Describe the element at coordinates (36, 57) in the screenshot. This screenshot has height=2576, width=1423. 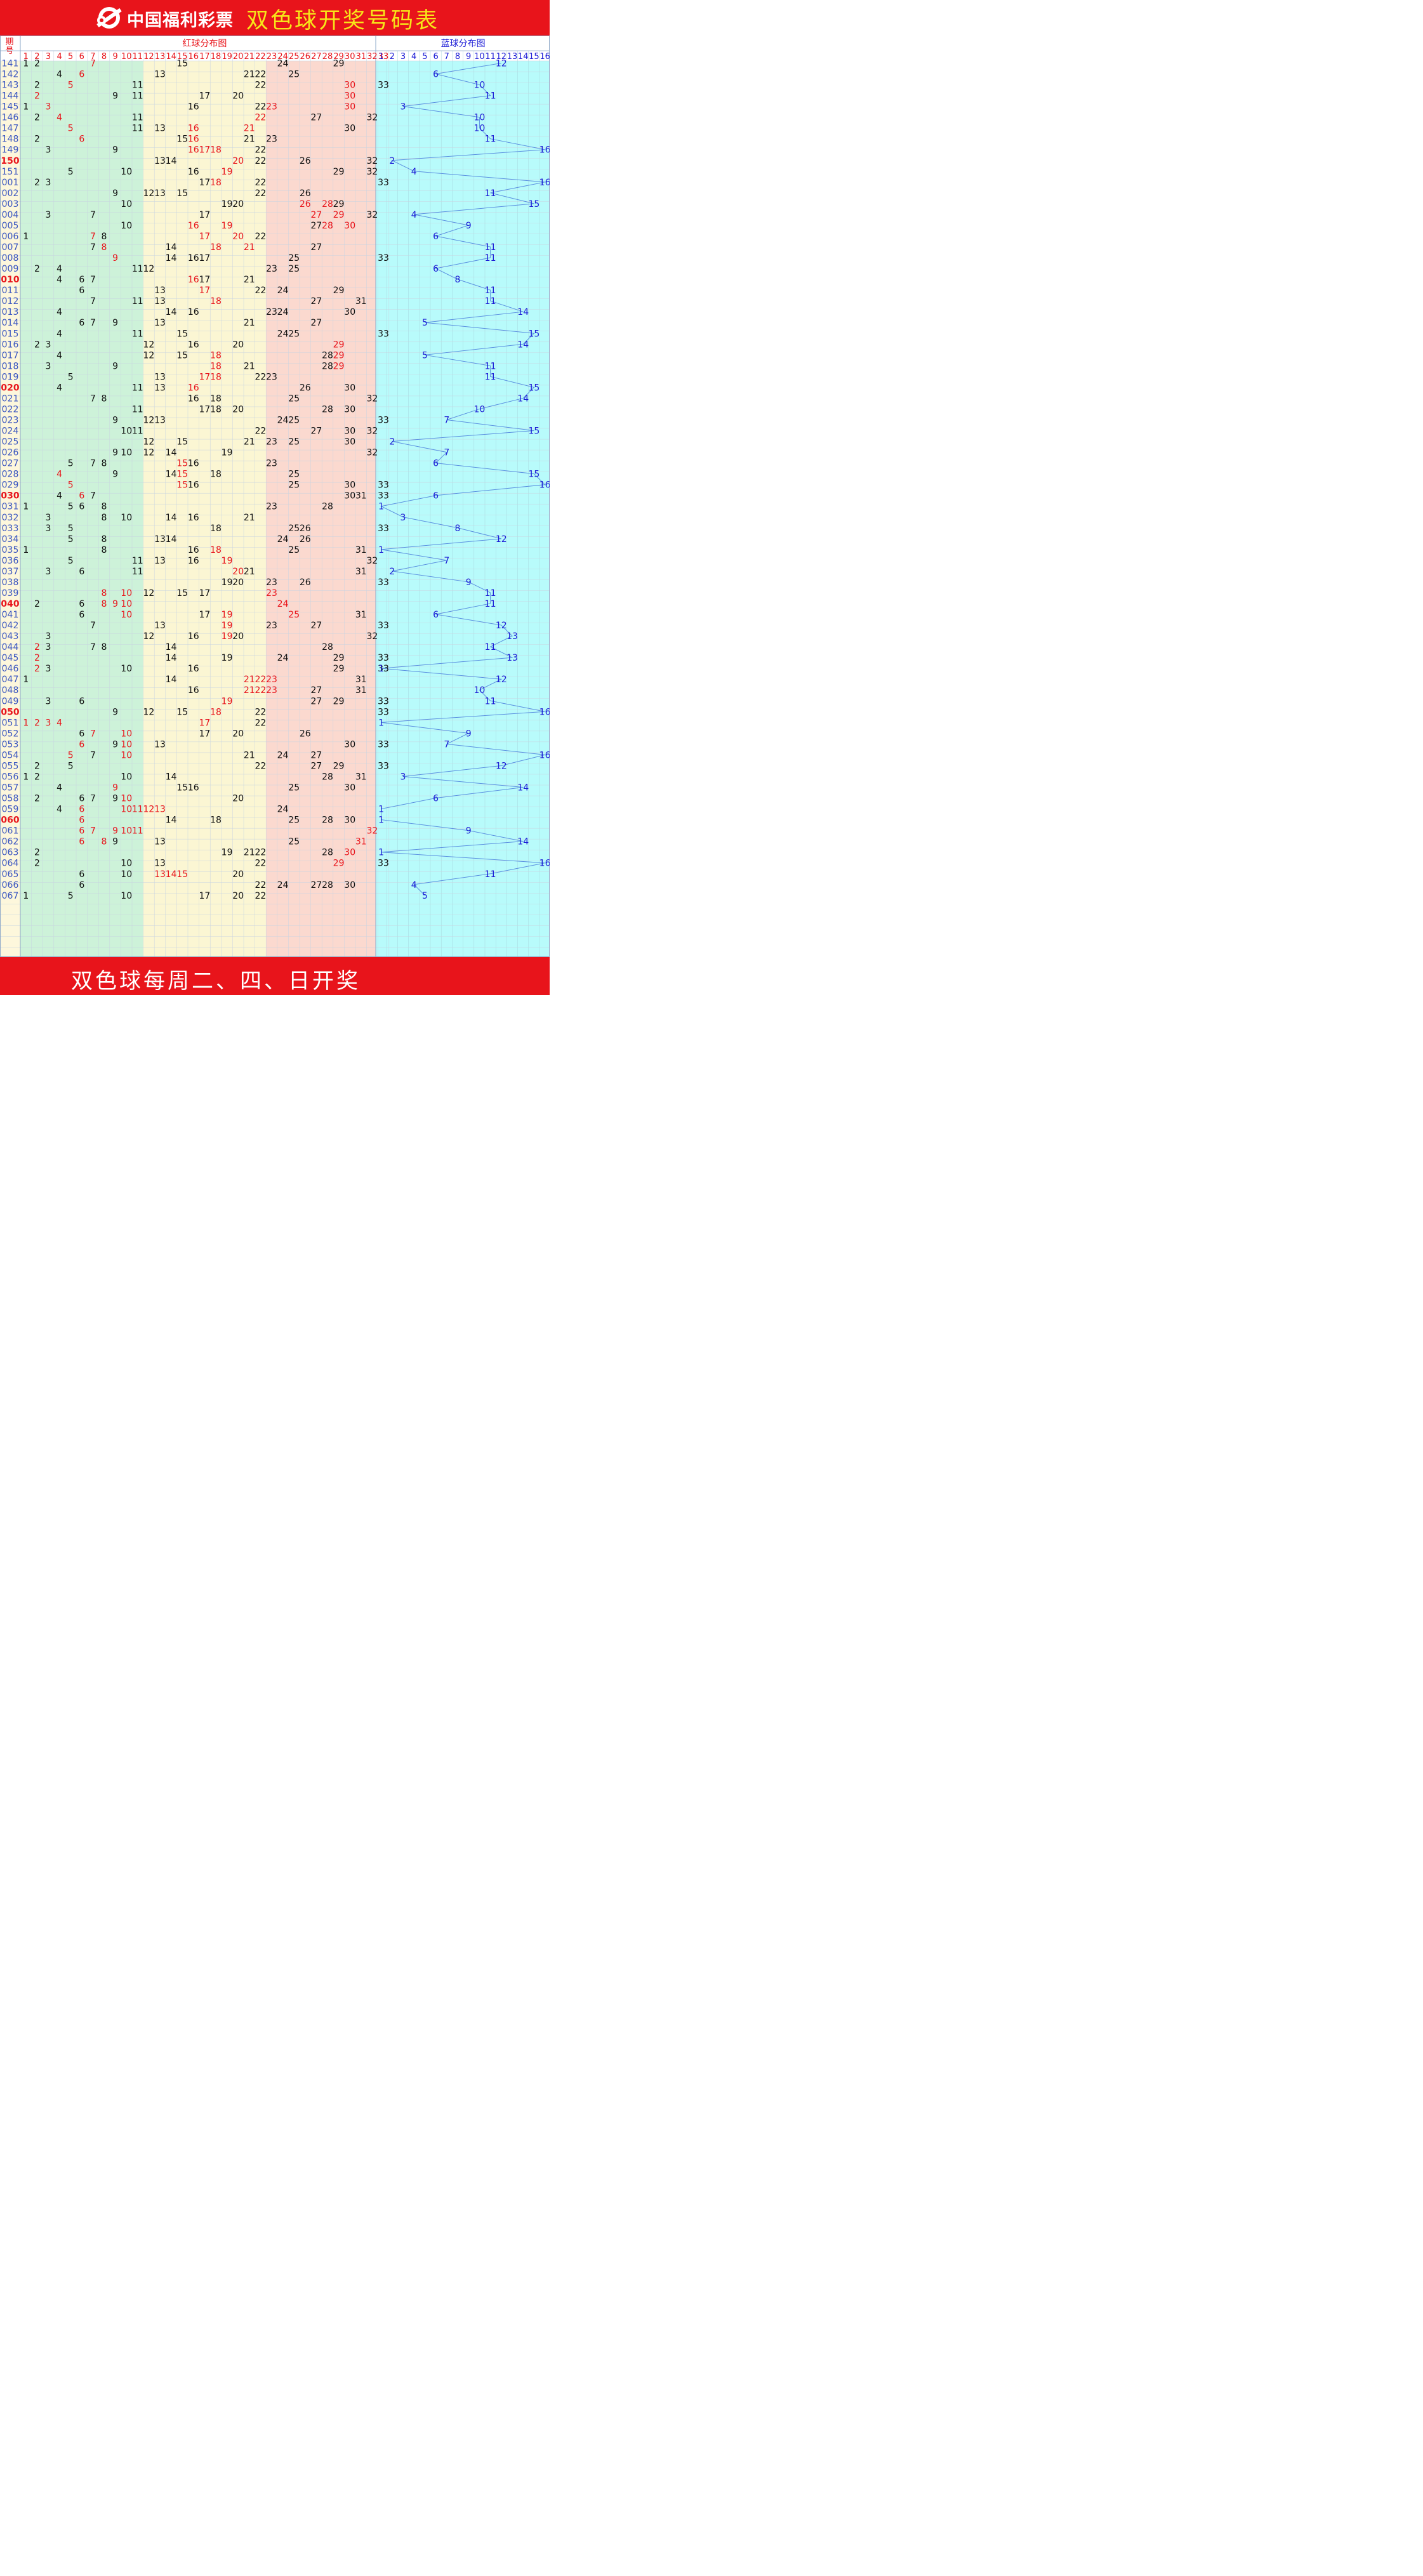
I see `red-column-label: 2` at that location.